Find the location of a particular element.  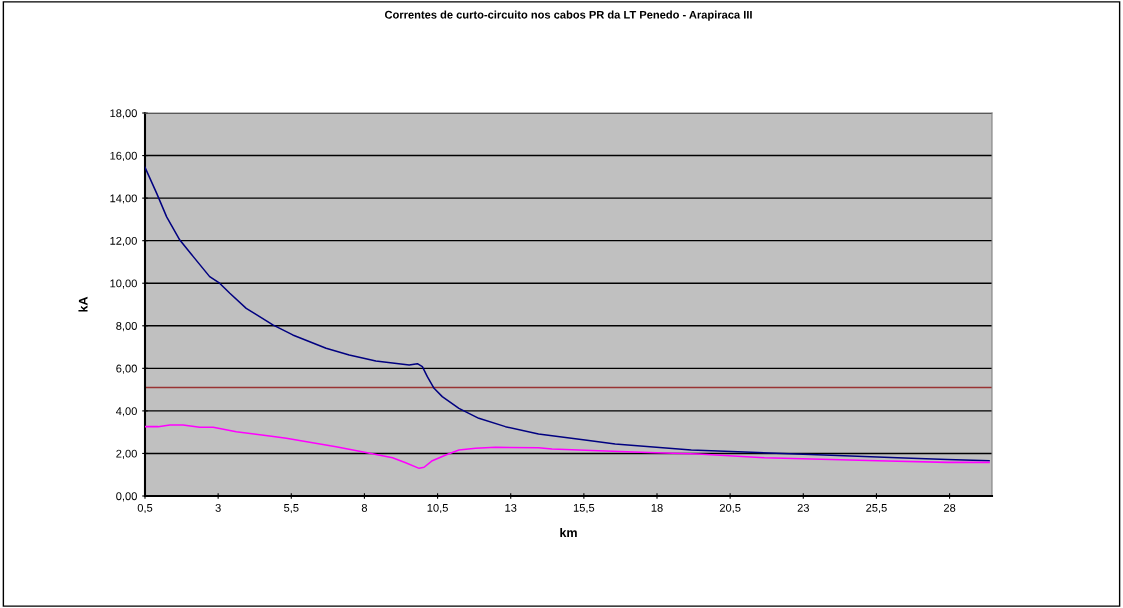

y-tick-label: 12,00 is located at coordinates (123, 241).